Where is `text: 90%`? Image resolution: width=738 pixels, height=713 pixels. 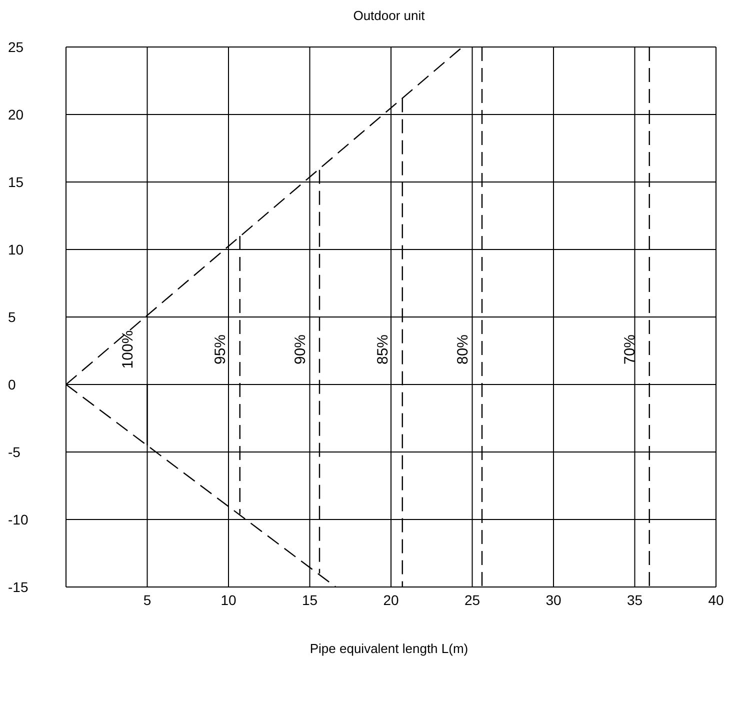
text: 90% is located at coordinates (300, 349).